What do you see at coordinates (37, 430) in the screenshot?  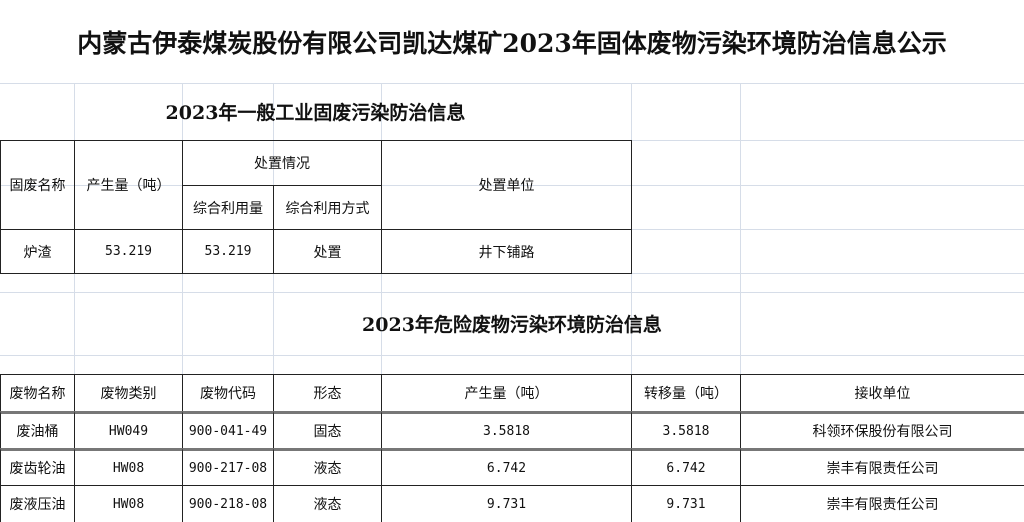 I see `hazardous-cell: 废油桶` at bounding box center [37, 430].